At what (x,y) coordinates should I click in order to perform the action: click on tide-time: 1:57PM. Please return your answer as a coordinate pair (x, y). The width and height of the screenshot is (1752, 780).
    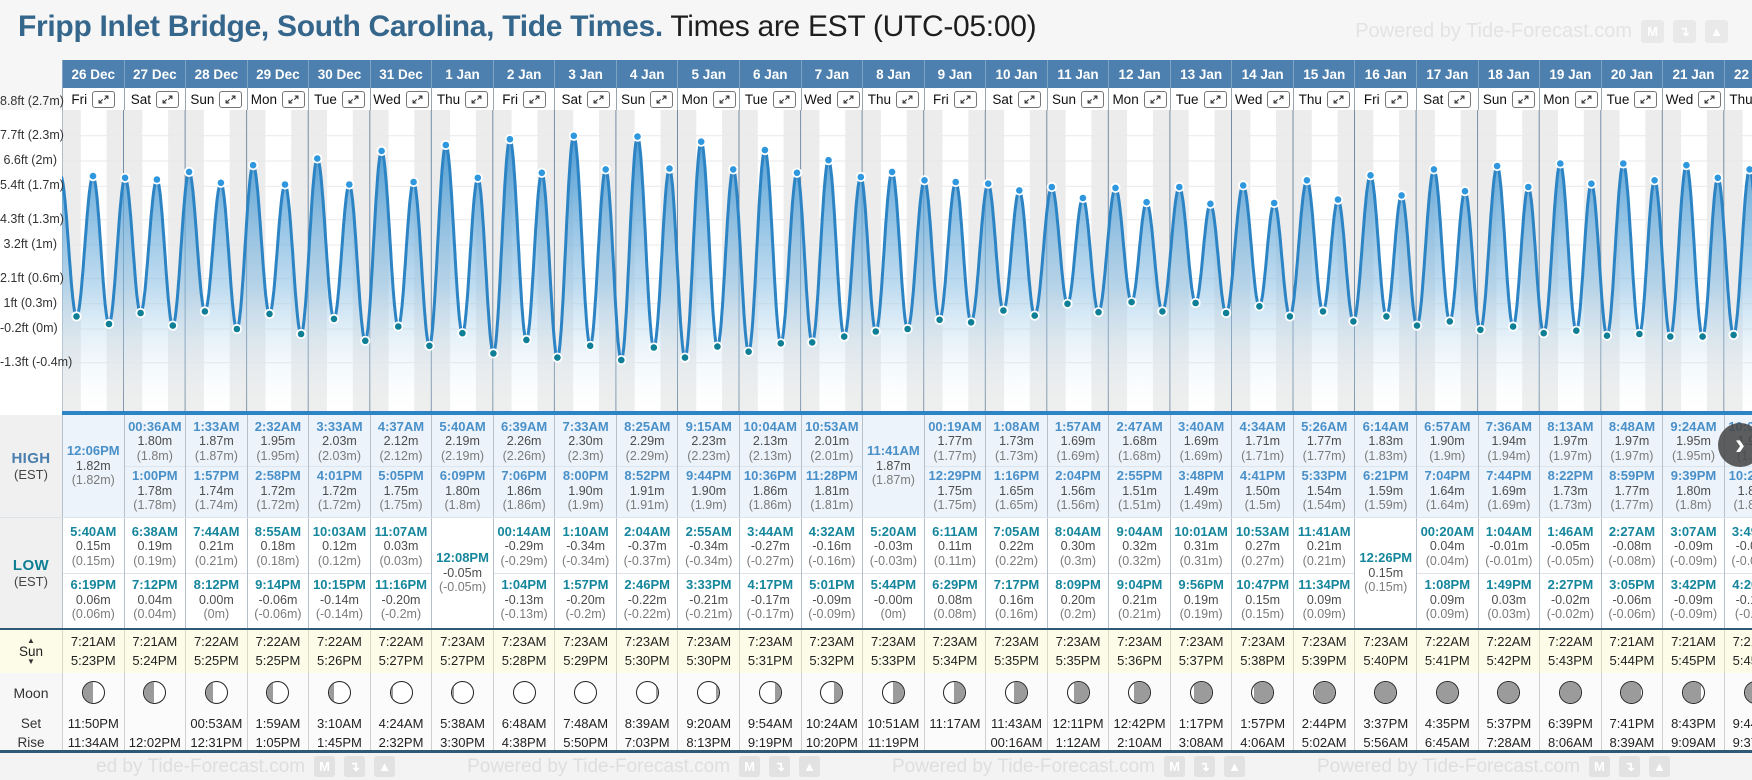
    Looking at the image, I should click on (216, 475).